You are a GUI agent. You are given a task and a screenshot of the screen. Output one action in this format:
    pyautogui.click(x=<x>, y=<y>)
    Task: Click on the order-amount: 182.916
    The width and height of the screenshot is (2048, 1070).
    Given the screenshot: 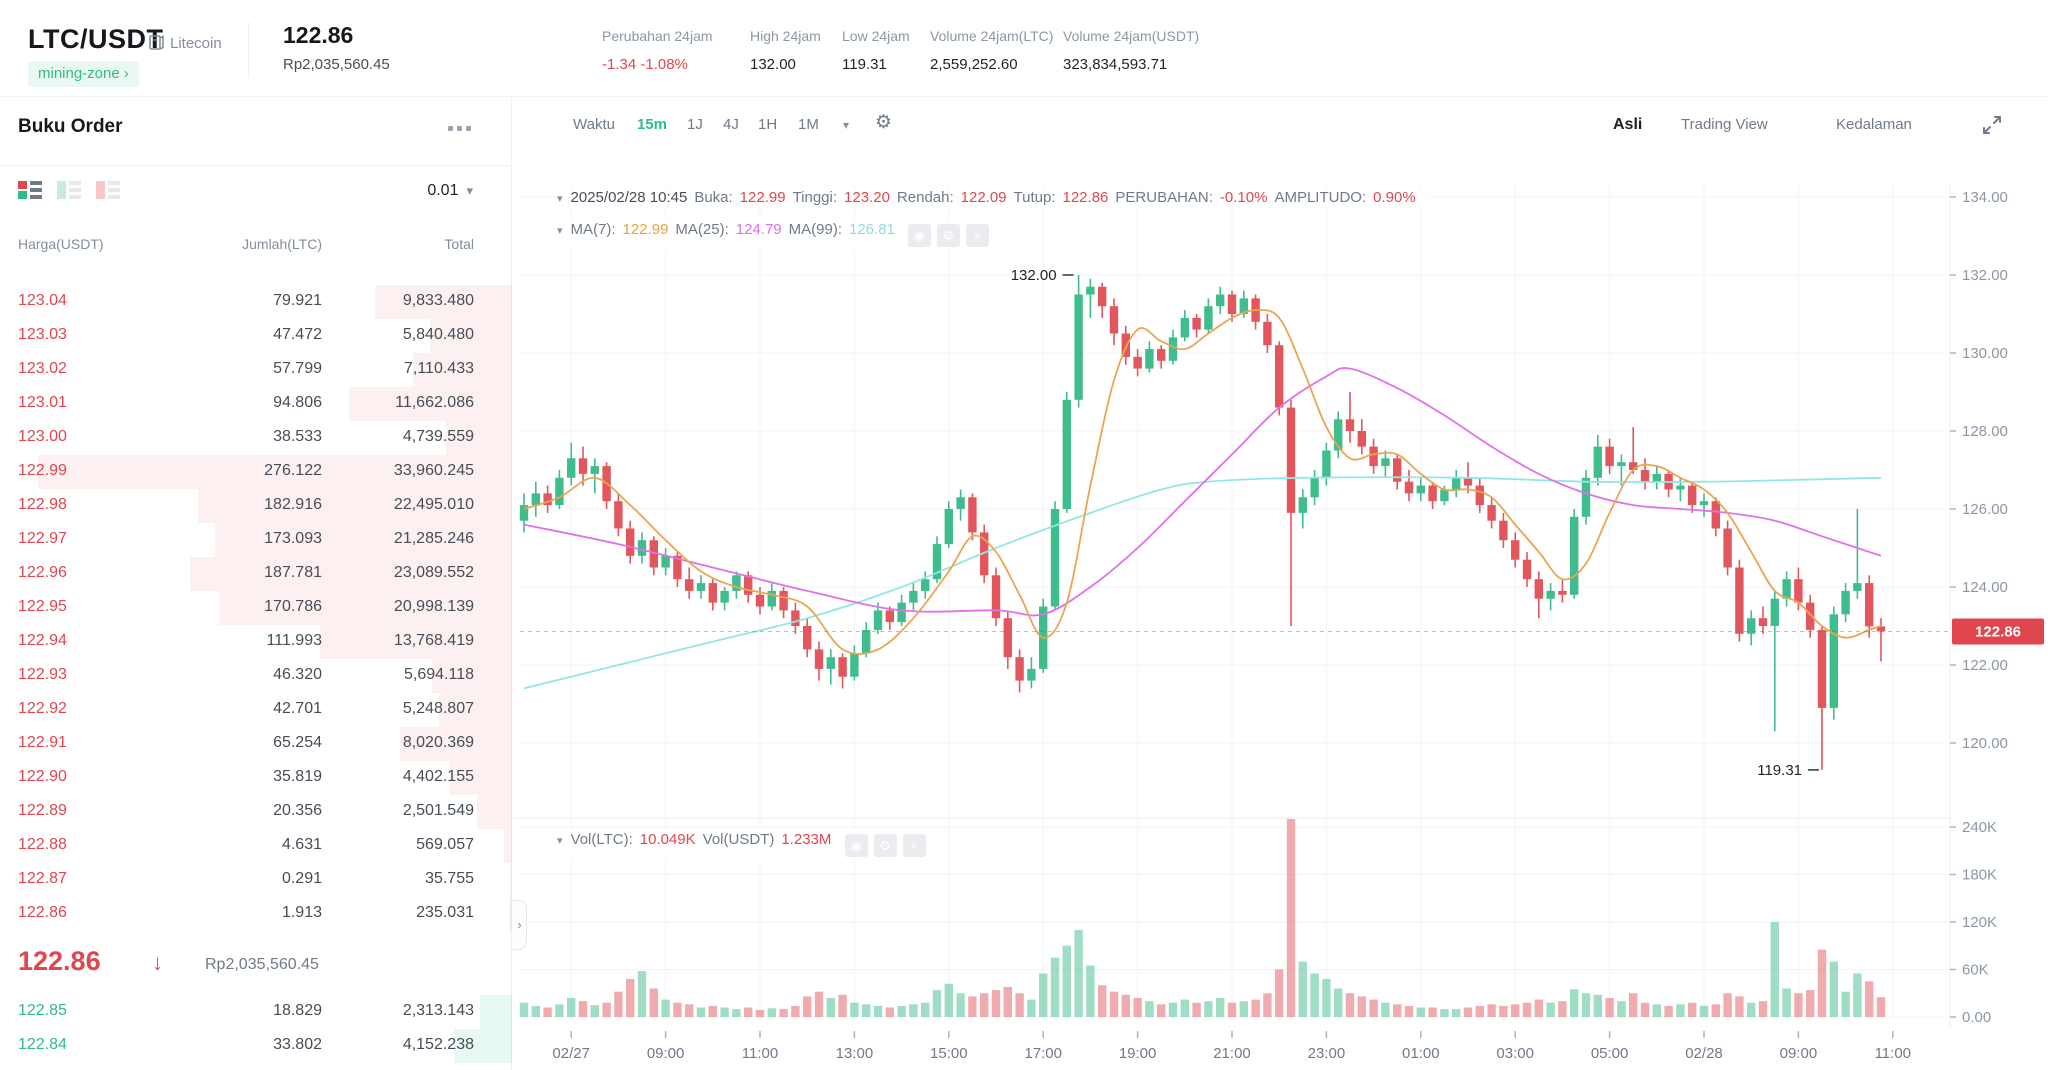 What is the action you would take?
    pyautogui.click(x=293, y=504)
    